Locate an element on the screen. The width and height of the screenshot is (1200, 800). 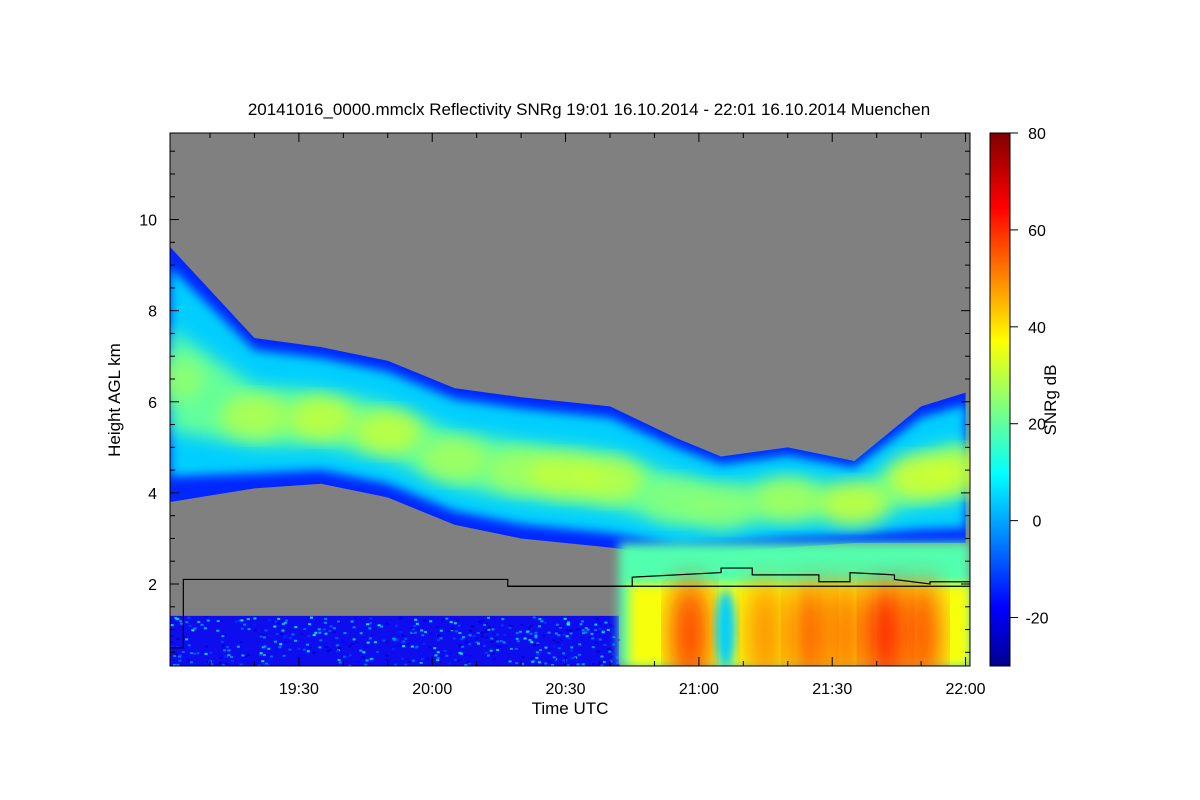
x-tick-label: 20:00 is located at coordinates (432, 689).